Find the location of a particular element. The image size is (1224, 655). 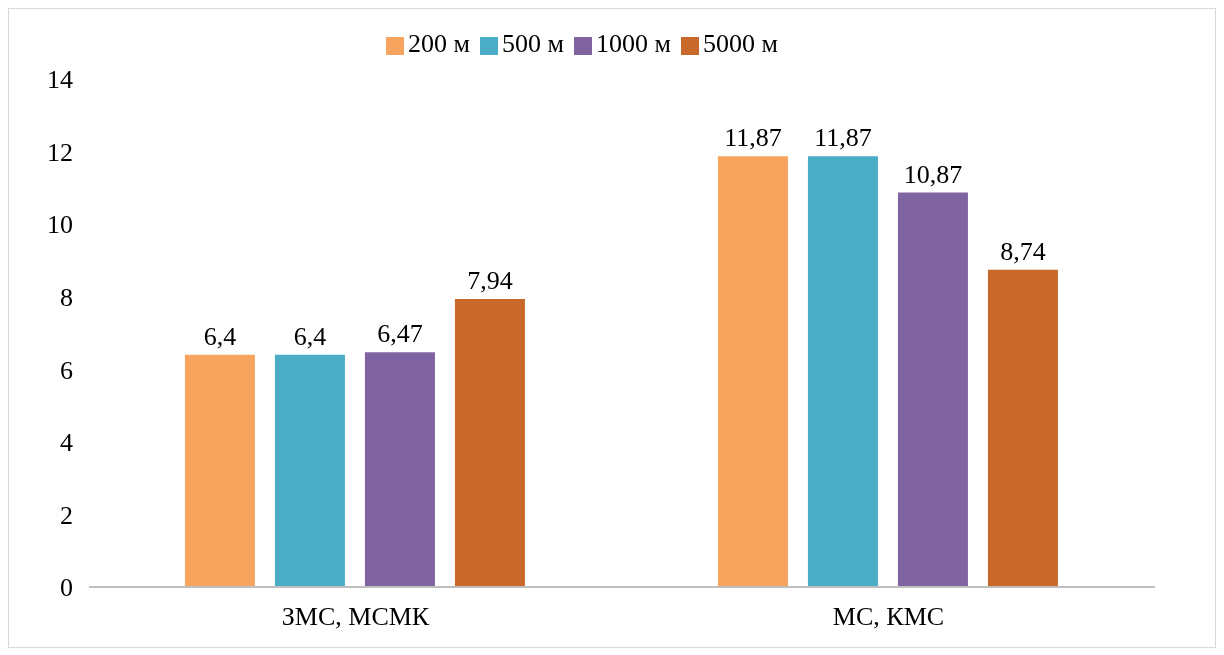

x-tick-label: МС, КМС is located at coordinates (888, 617).